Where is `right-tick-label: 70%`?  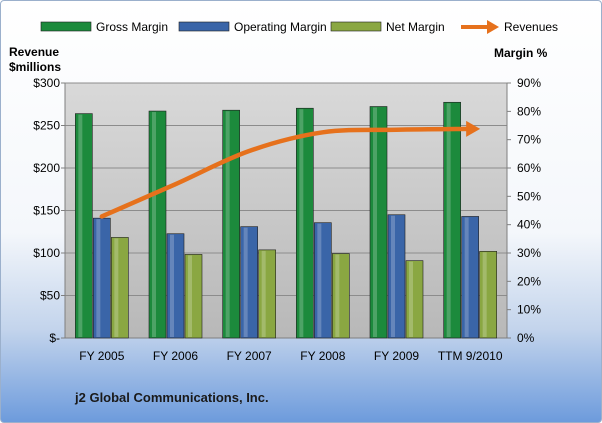 right-tick-label: 70% is located at coordinates (529, 140).